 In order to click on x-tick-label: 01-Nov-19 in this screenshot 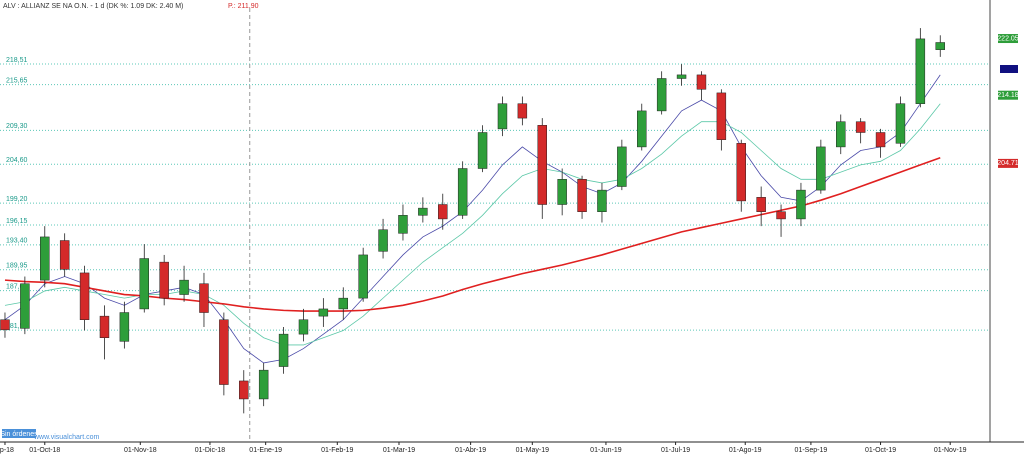, I will do `click(950, 450)`.